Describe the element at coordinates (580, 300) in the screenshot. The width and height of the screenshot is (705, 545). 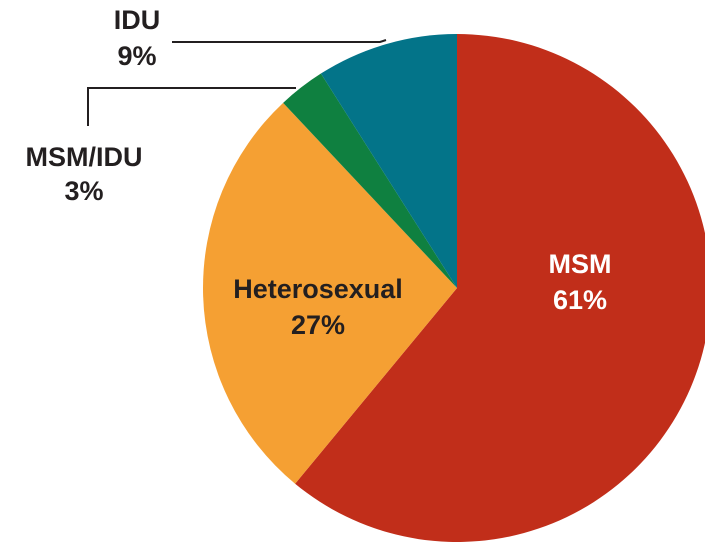
I see `slice-value-label: 61%` at that location.